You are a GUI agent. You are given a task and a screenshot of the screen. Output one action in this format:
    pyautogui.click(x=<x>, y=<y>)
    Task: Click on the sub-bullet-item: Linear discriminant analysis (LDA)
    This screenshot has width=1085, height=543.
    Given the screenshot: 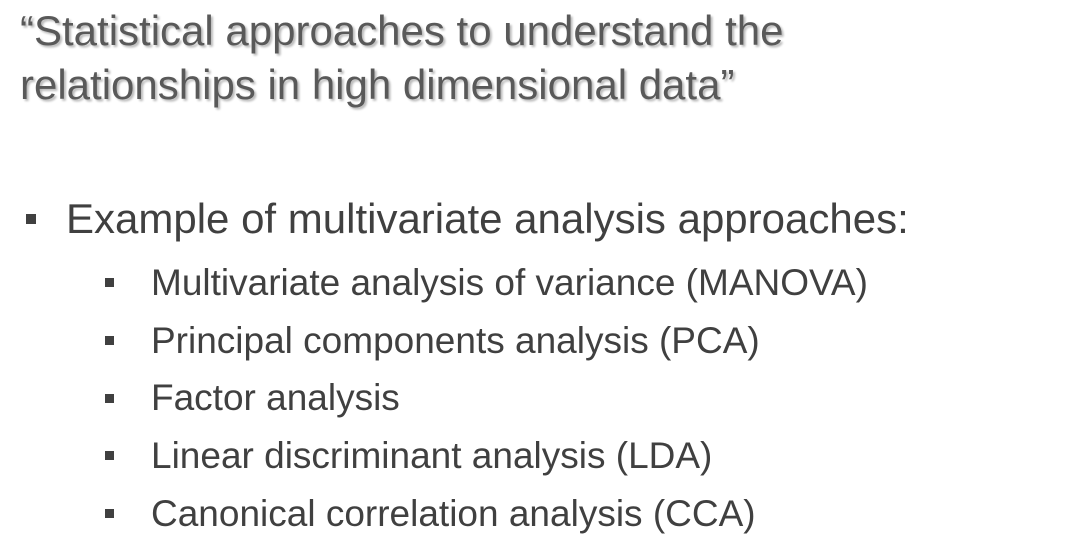 What is the action you would take?
    pyautogui.click(x=486, y=456)
    